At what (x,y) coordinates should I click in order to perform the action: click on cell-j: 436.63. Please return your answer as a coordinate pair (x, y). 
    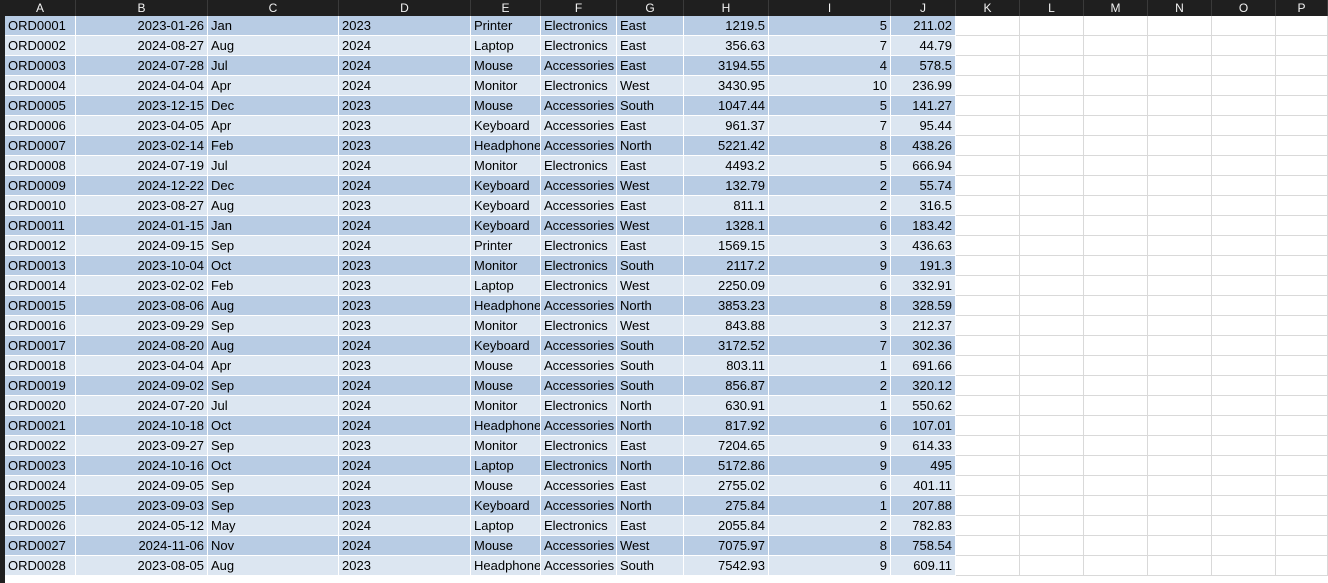
    Looking at the image, I should click on (923, 246).